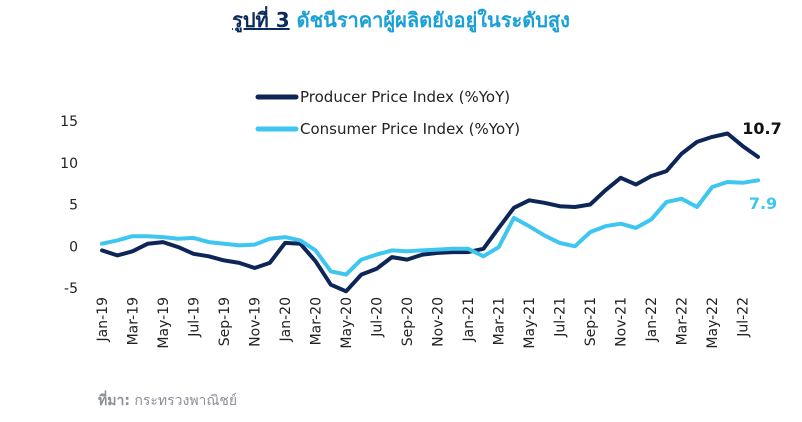 Image resolution: width=802 pixels, height=422 pixels. Describe the element at coordinates (114, 401) in the screenshot. I see `source-label: ที่มา:` at that location.